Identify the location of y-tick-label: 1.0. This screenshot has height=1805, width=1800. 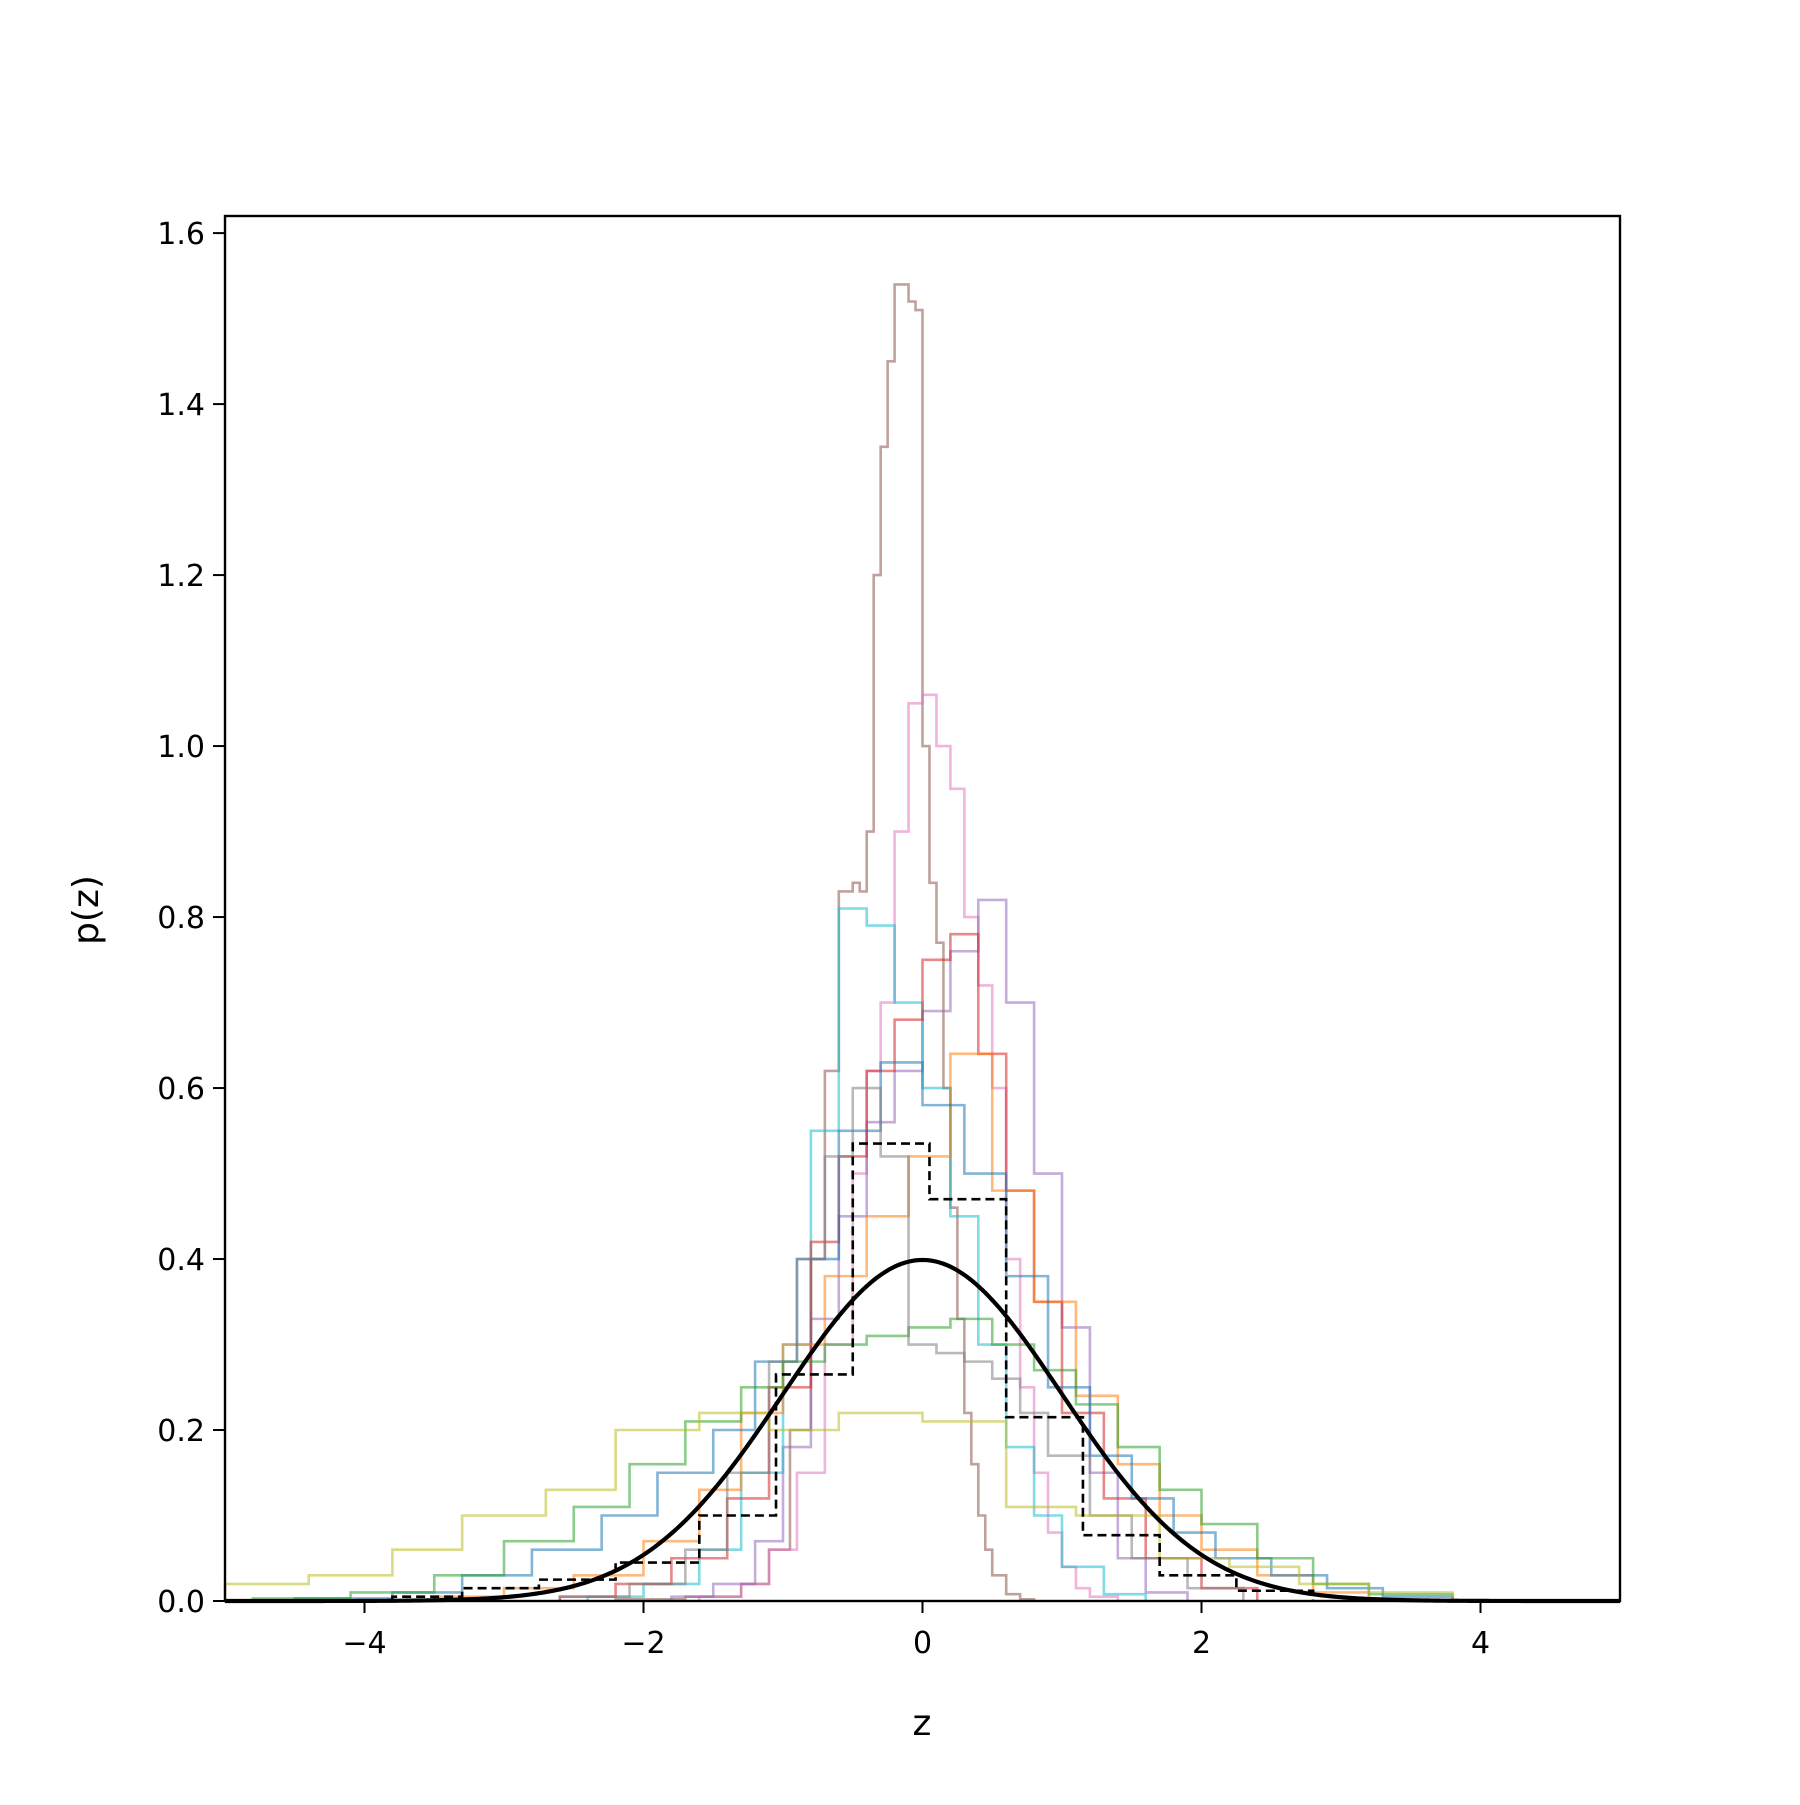
(181, 747).